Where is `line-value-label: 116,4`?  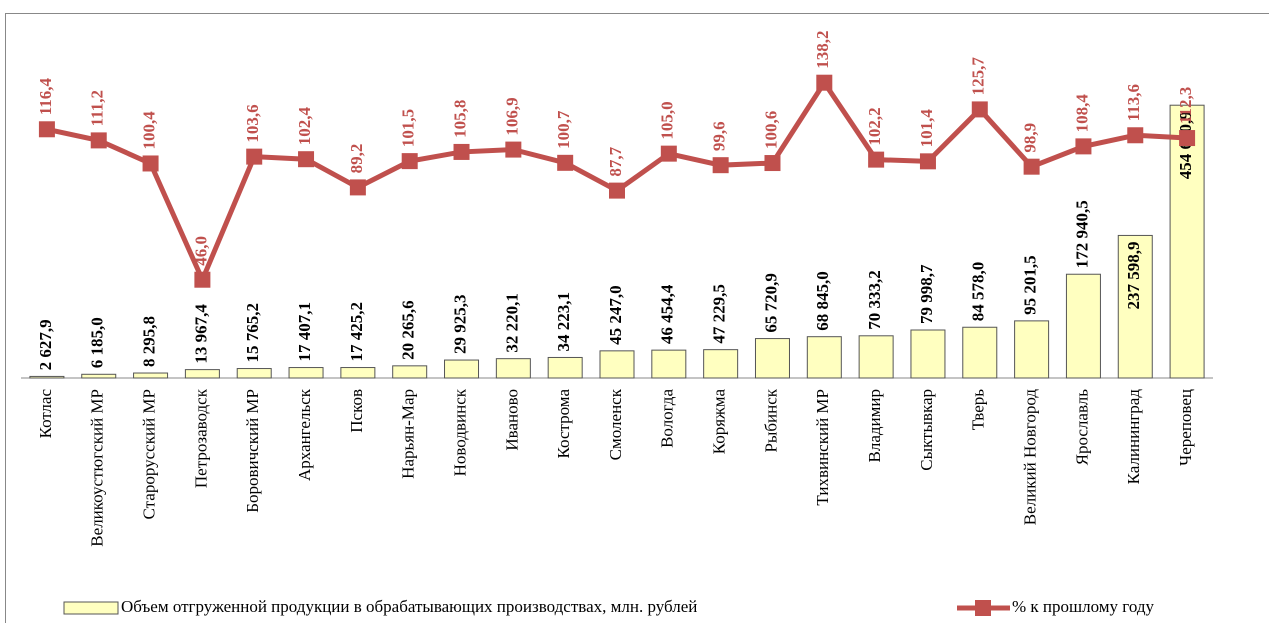
line-value-label: 116,4 is located at coordinates (45, 96).